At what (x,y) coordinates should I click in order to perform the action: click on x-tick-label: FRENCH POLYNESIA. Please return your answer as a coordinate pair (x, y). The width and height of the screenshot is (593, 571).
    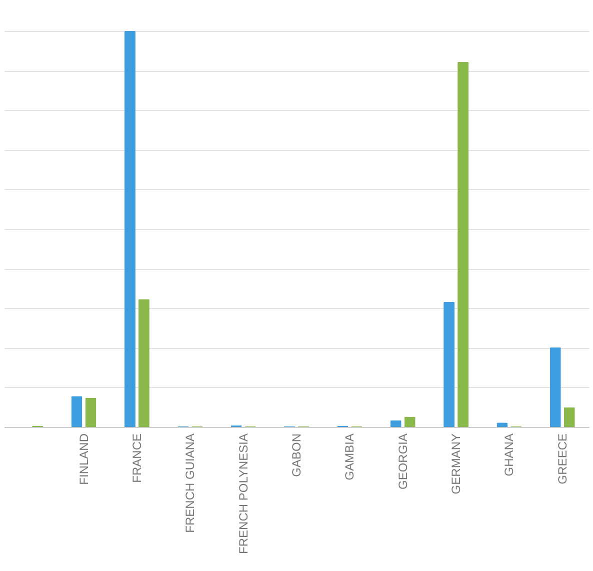
    Looking at the image, I should click on (243, 494).